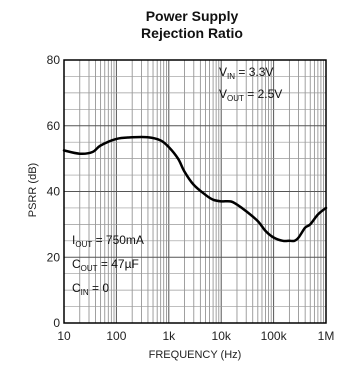 The height and width of the screenshot is (370, 341). Describe the element at coordinates (246, 73) in the screenshot. I see `annotation-vin: VIN = 3.3V` at that location.